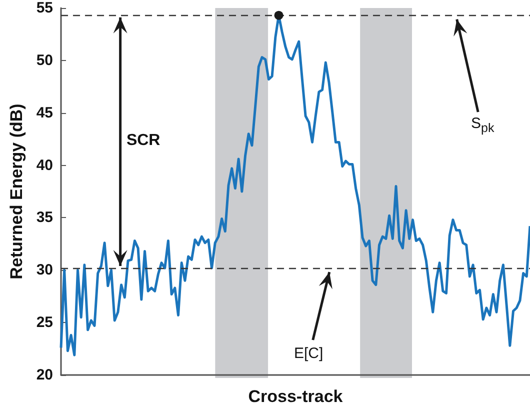  What do you see at coordinates (44, 60) in the screenshot?
I see `y-tick-label: 50` at bounding box center [44, 60].